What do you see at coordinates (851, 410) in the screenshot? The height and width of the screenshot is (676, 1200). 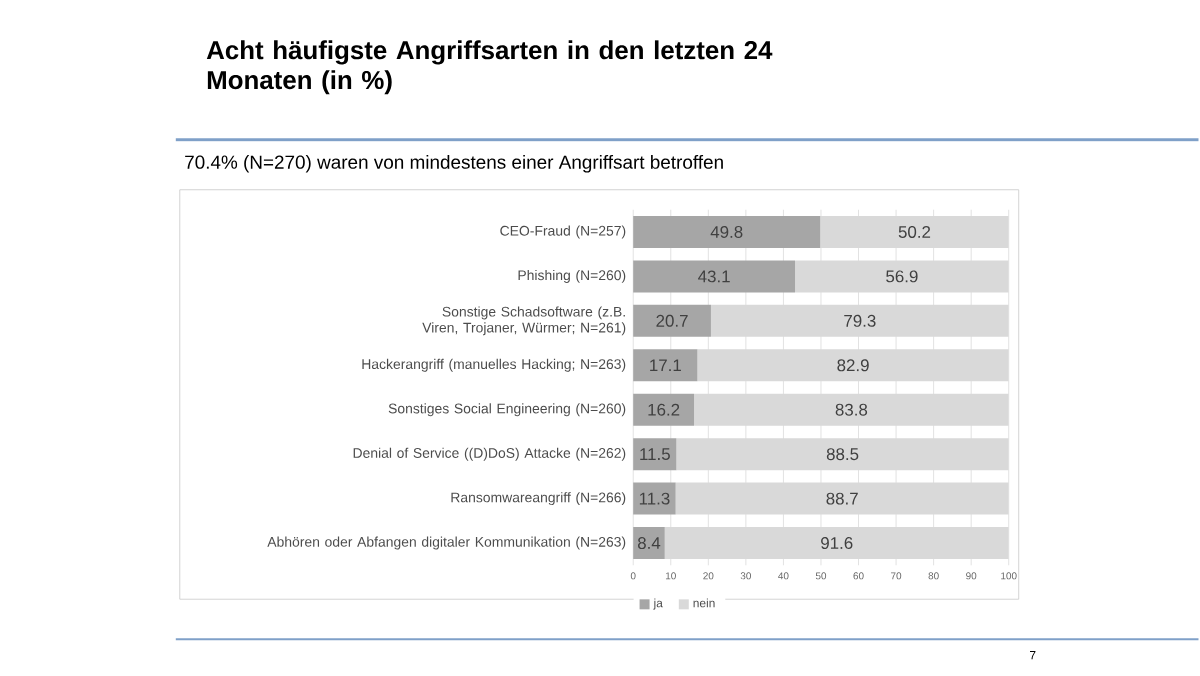 I see `data-label: 83.8` at bounding box center [851, 410].